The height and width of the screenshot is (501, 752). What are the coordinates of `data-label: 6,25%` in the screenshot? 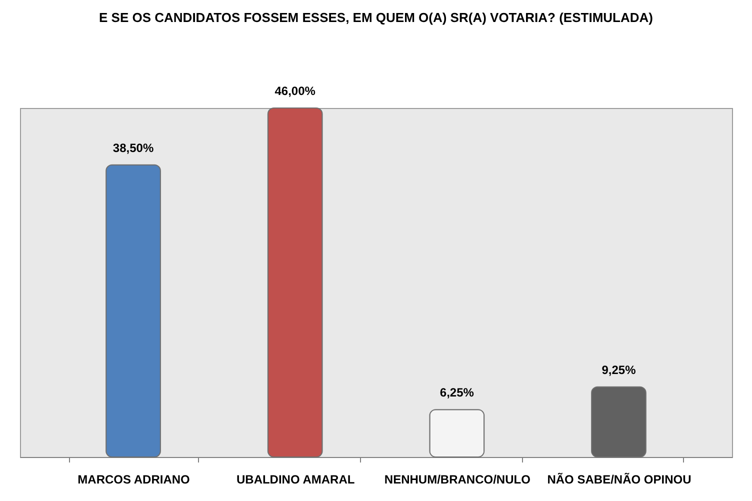 It's located at (457, 393).